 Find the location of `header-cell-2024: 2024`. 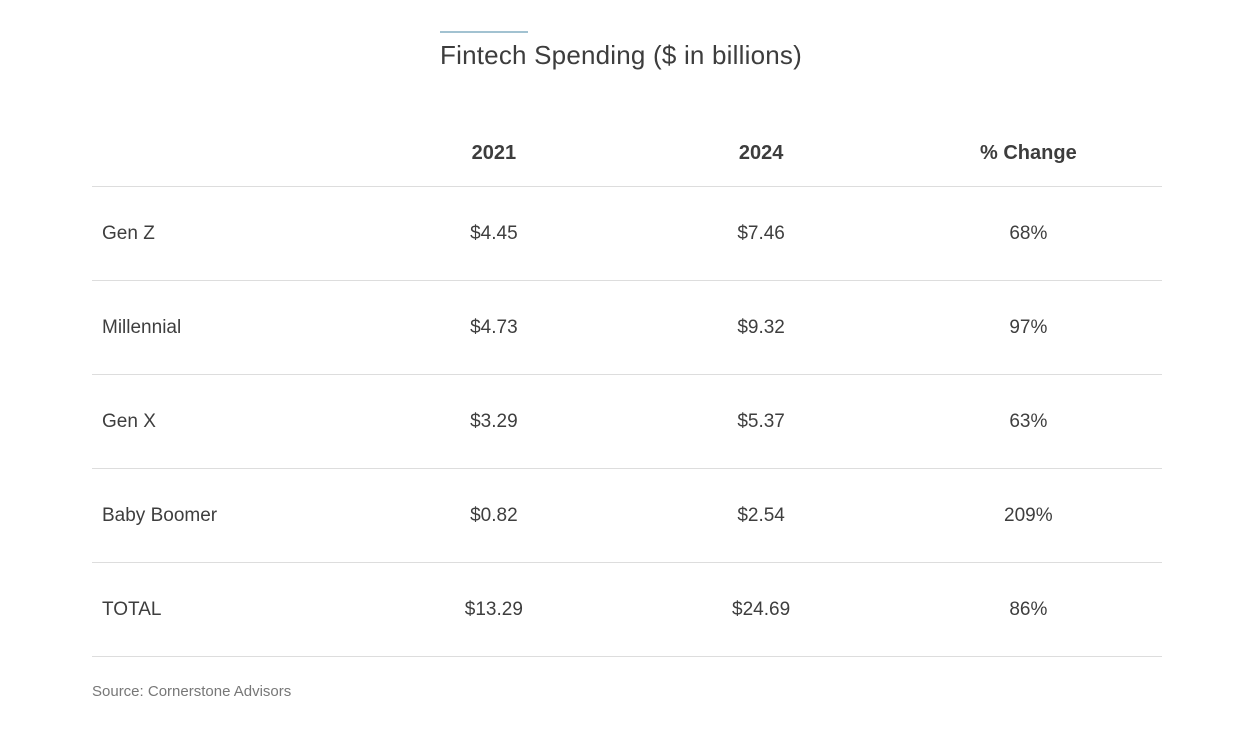

header-cell-2024: 2024 is located at coordinates (761, 153).